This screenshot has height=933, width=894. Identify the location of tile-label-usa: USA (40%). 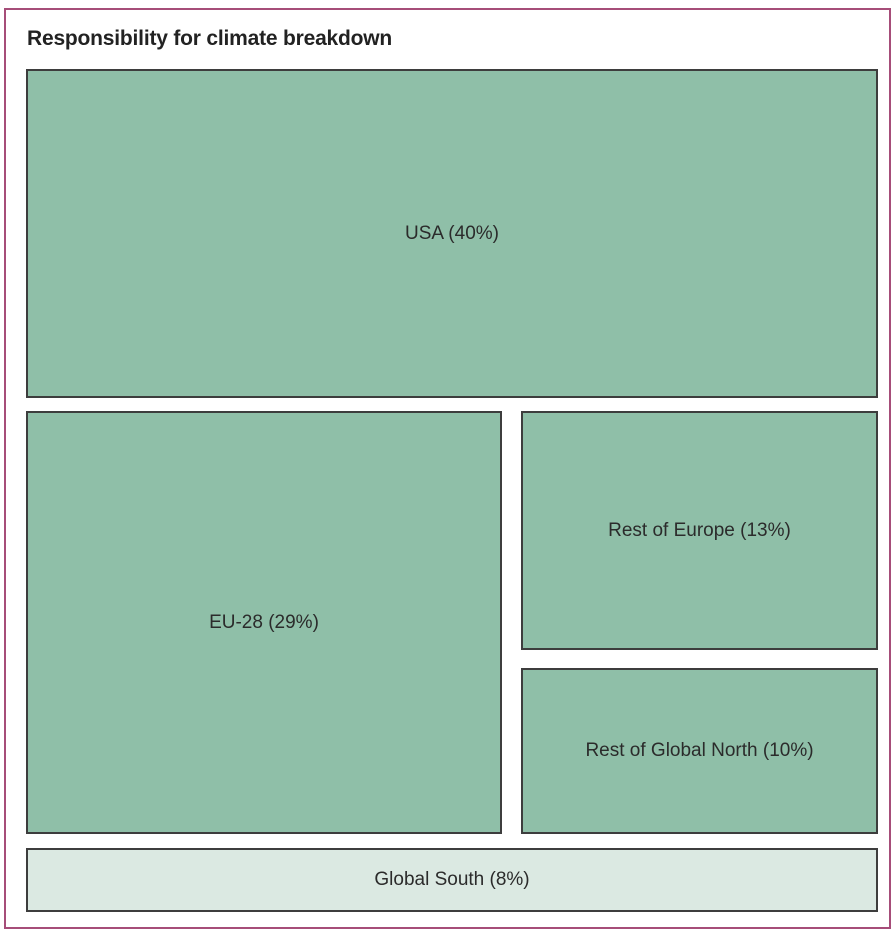
(452, 233).